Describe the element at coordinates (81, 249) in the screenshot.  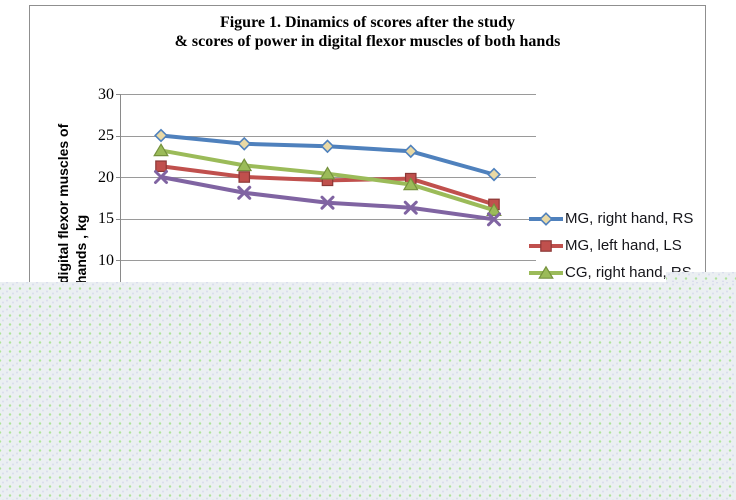
I see `y-axis-title-line-2: hands , kg` at that location.